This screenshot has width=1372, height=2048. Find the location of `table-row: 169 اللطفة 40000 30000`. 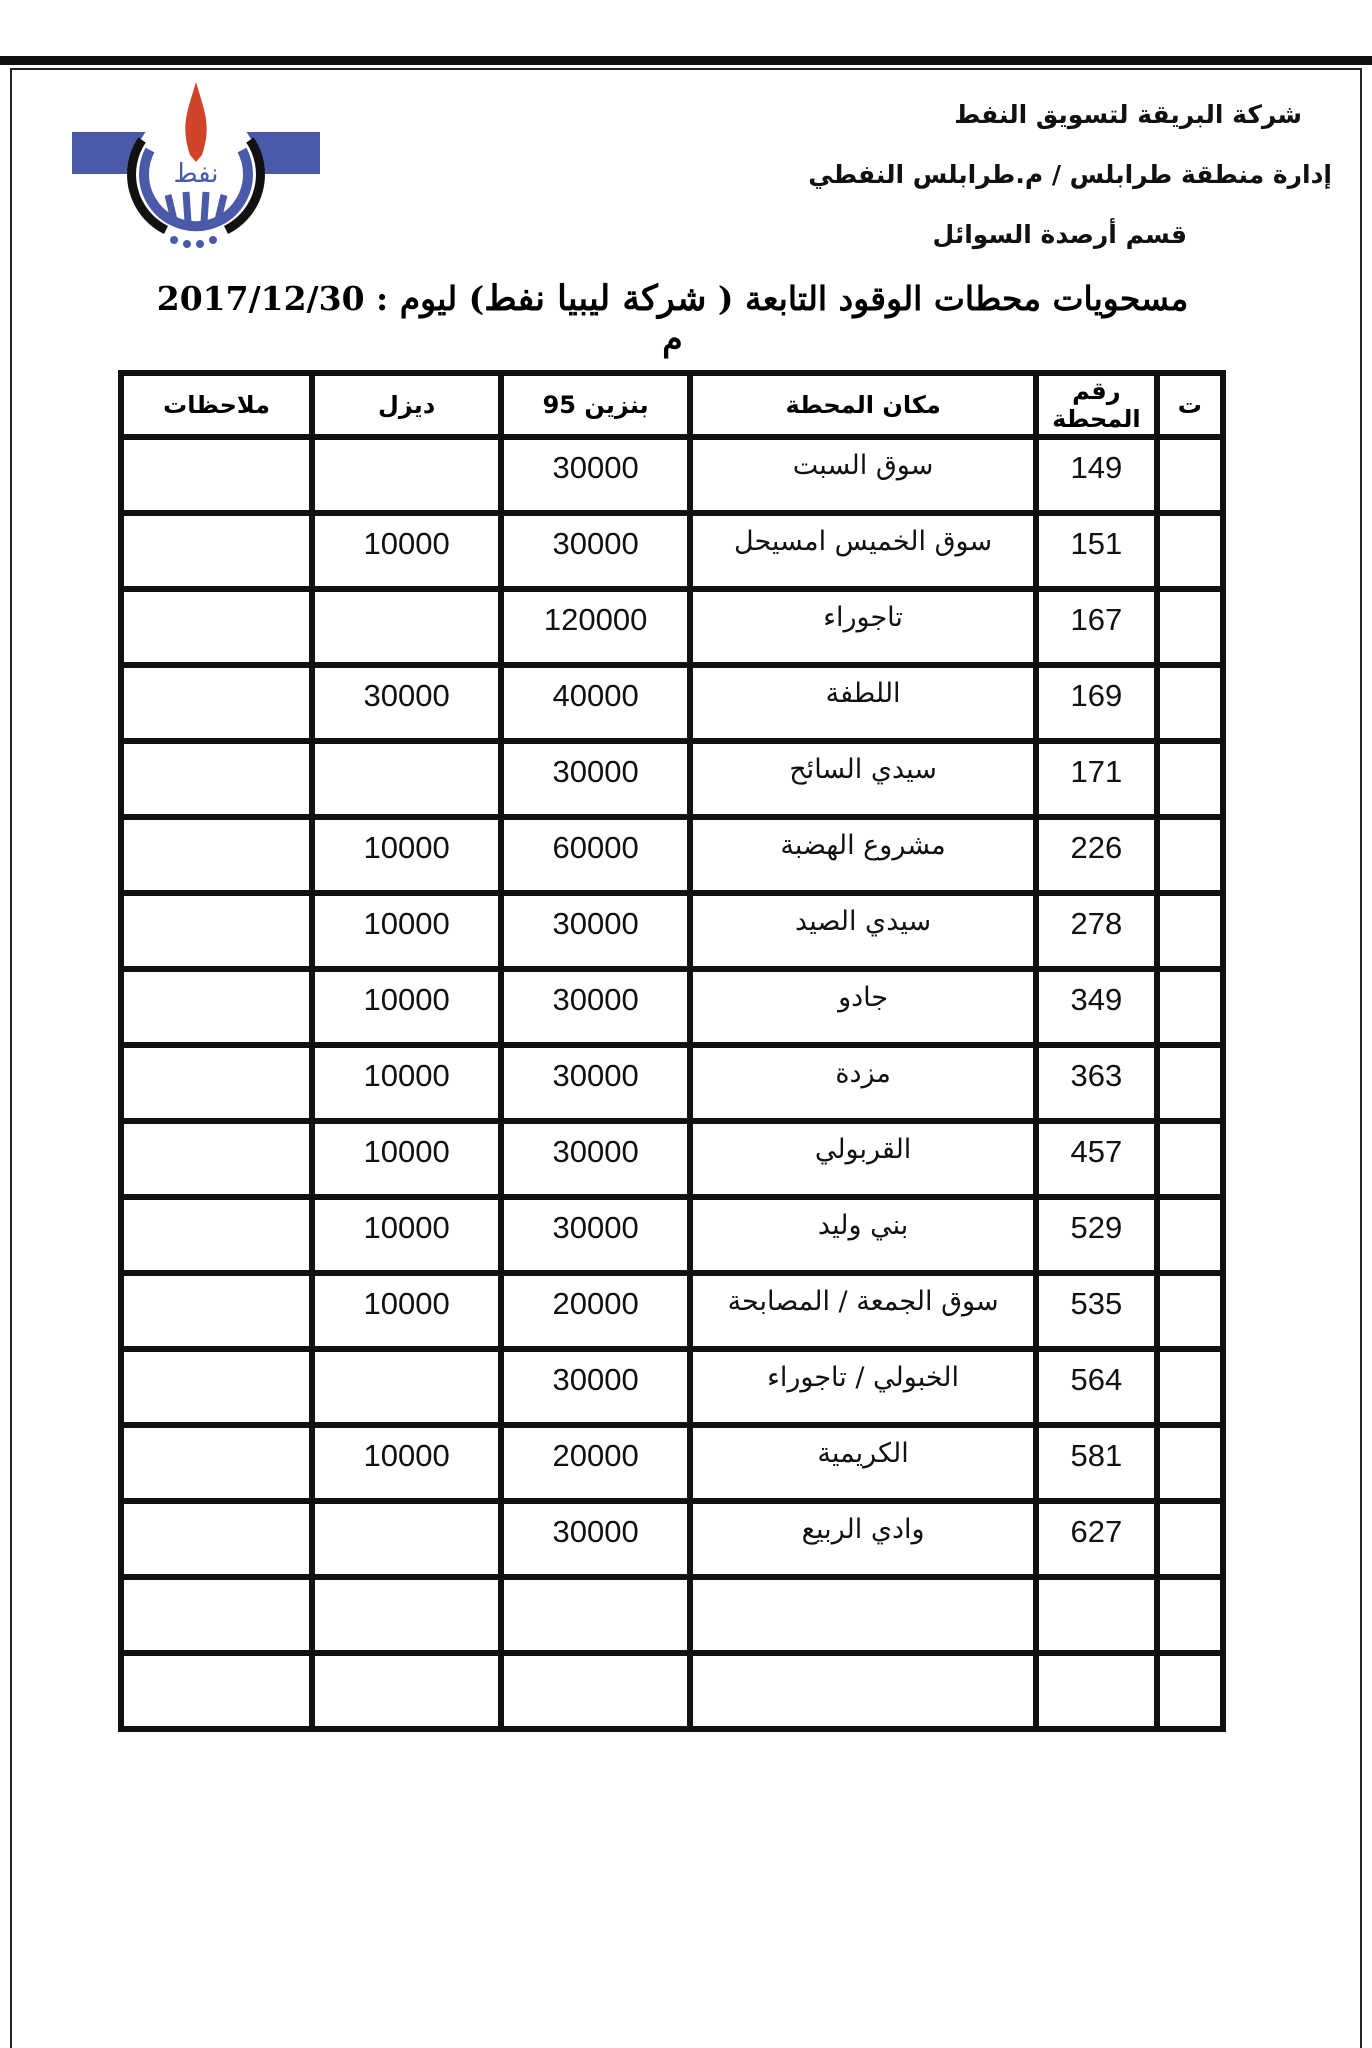

table-row: 169 اللطفة 40000 30000 is located at coordinates (672, 703).